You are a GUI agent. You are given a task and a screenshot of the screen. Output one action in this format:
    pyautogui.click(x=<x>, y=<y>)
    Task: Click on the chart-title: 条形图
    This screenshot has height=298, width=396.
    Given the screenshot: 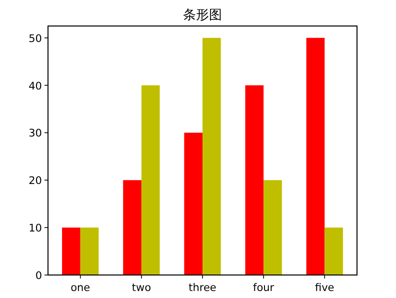 What is the action you would take?
    pyautogui.click(x=202, y=15)
    